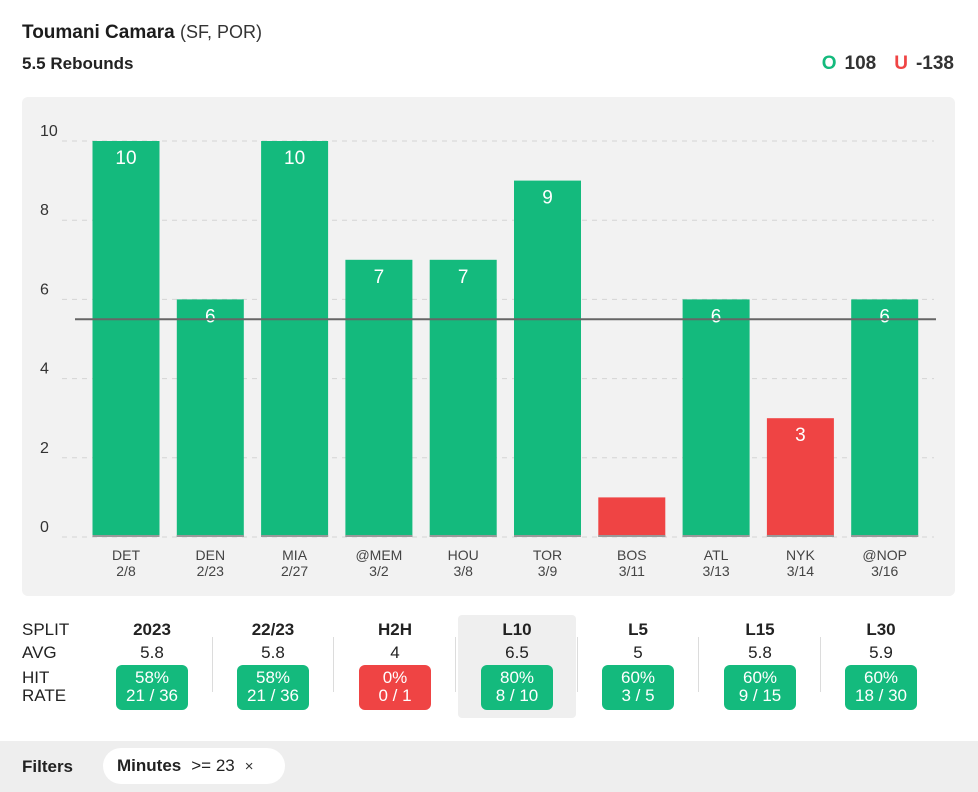 Image resolution: width=978 pixels, height=792 pixels. What do you see at coordinates (78, 63) in the screenshot?
I see `prop-line: 5.5 Rebounds` at bounding box center [78, 63].